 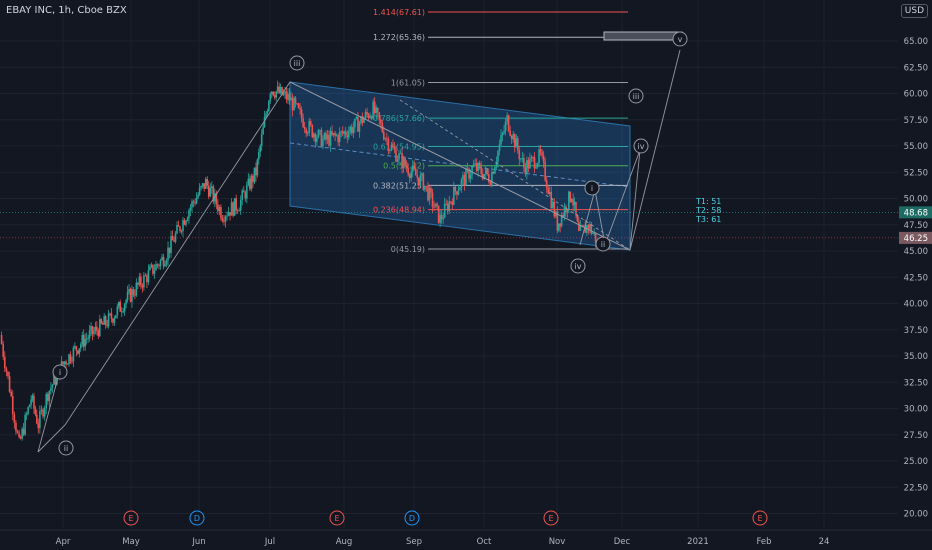 I want to click on event-label: E, so click(x=336, y=518).